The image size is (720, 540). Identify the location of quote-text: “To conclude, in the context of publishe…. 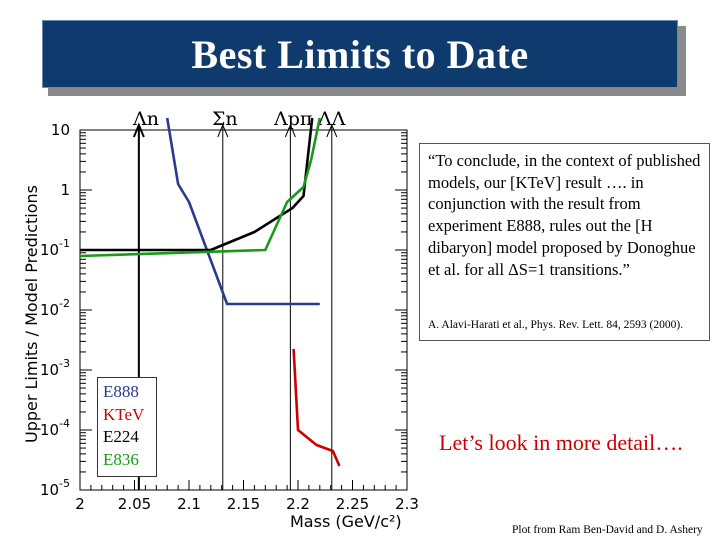
(564, 215).